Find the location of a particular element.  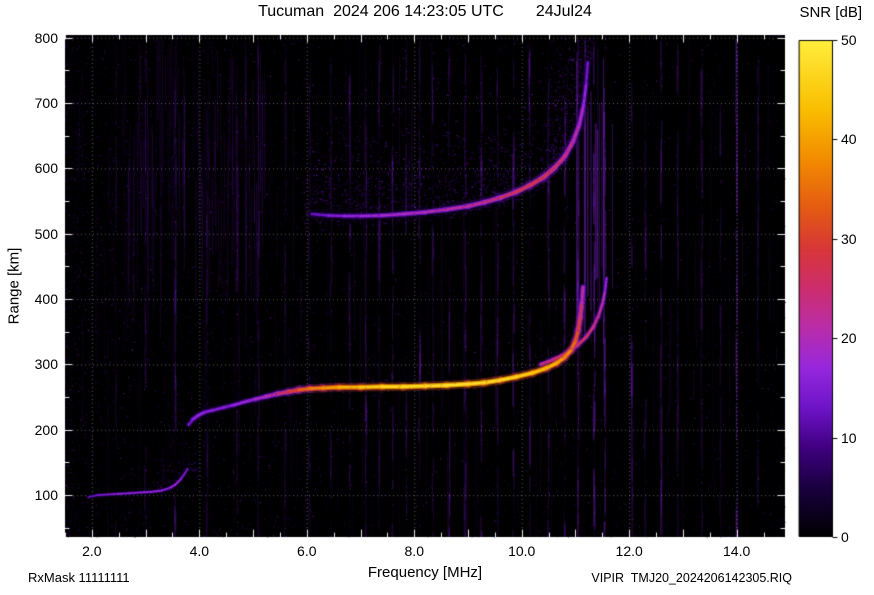

colorbar-tick-label: 0 is located at coordinates (845, 537).